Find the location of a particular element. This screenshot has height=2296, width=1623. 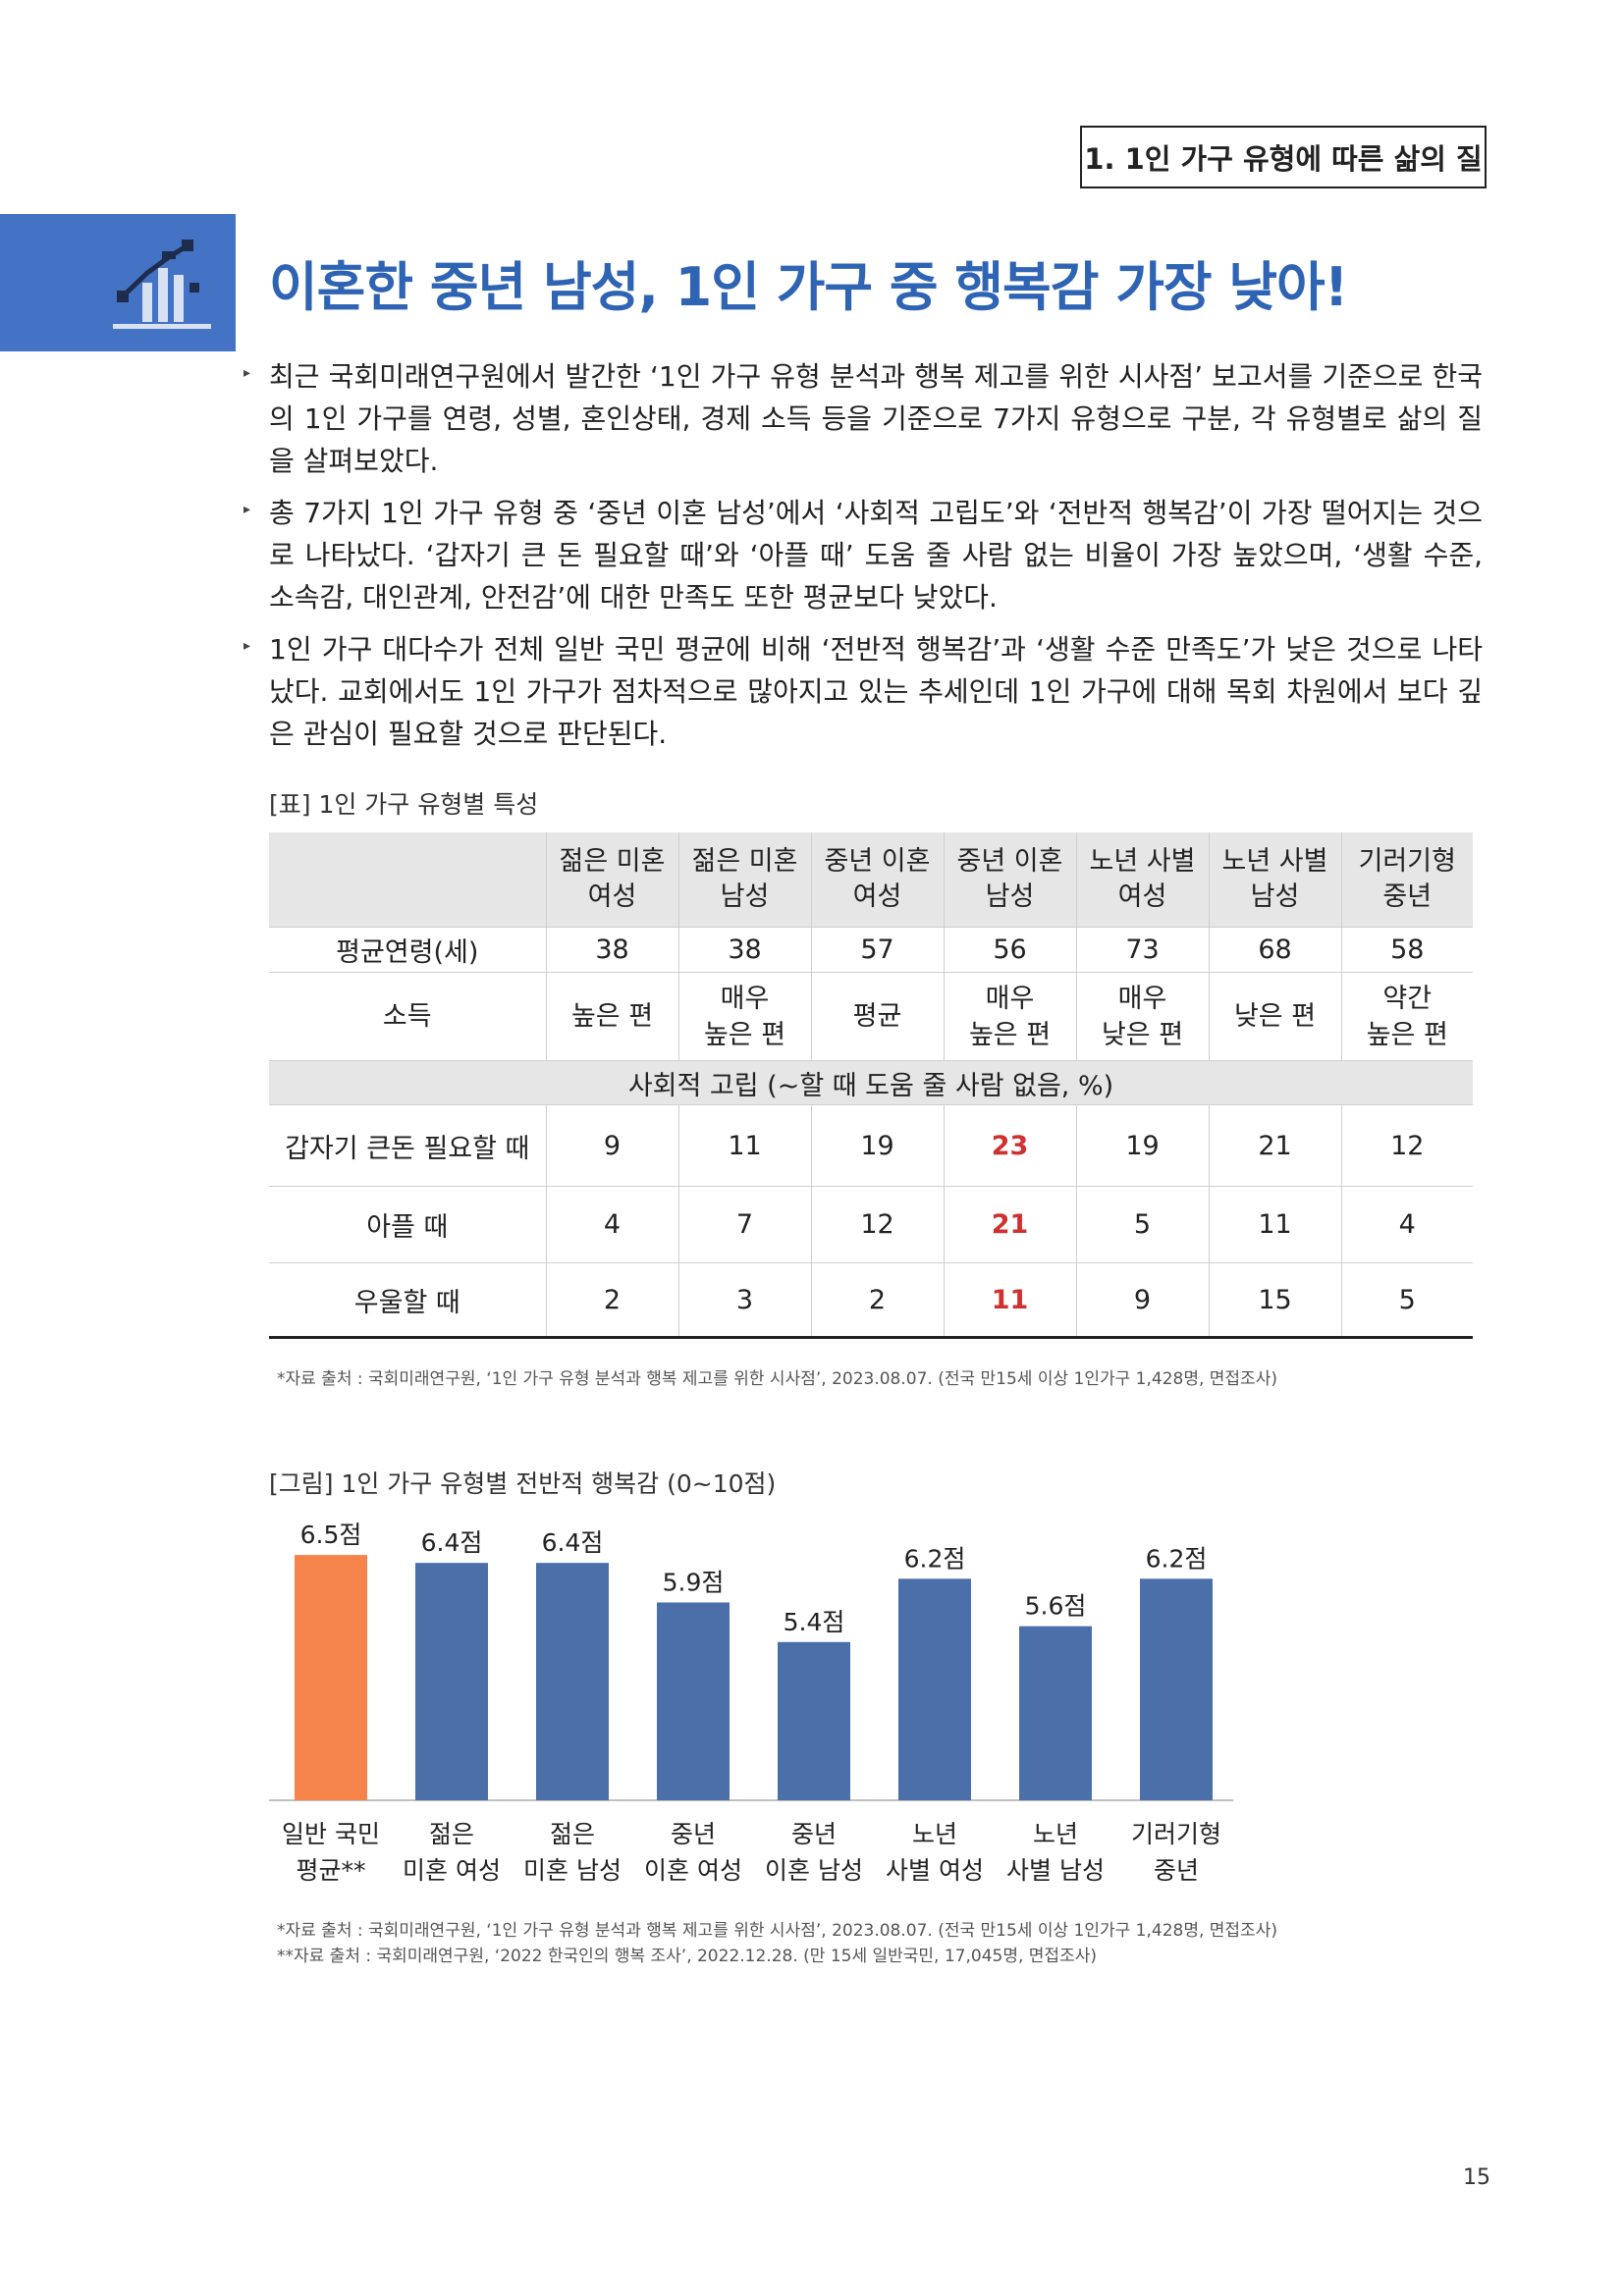

bar-value-label: 5.4점 is located at coordinates (814, 1622).